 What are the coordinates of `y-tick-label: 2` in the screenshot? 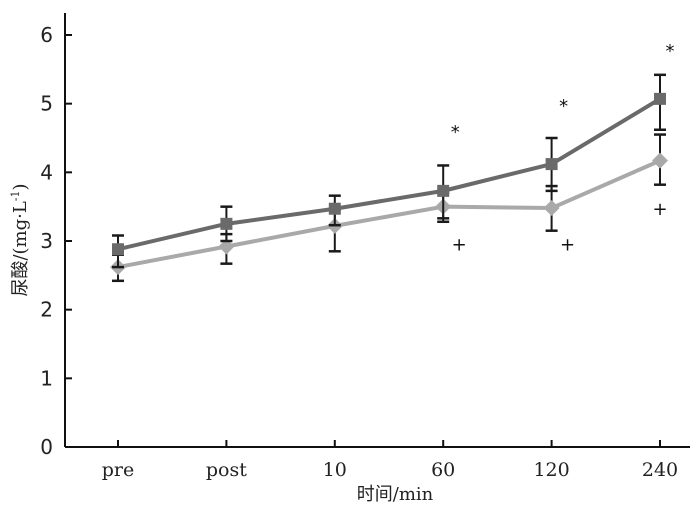 It's located at (46, 310).